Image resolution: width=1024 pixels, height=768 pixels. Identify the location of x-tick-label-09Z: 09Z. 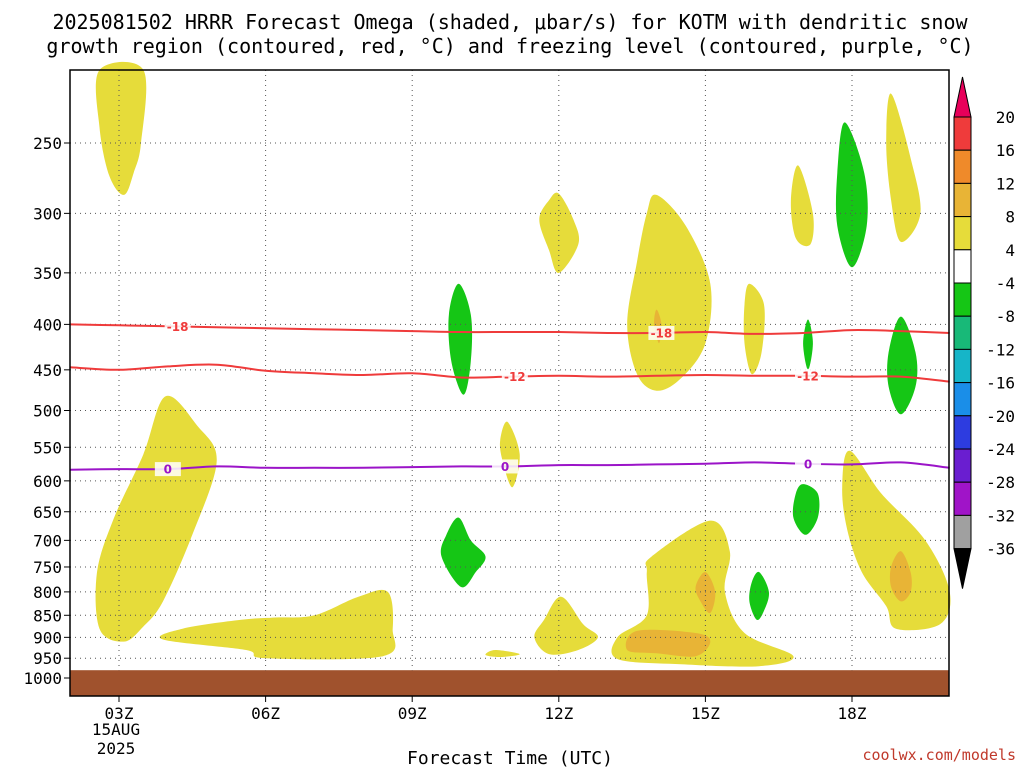
(412, 713).